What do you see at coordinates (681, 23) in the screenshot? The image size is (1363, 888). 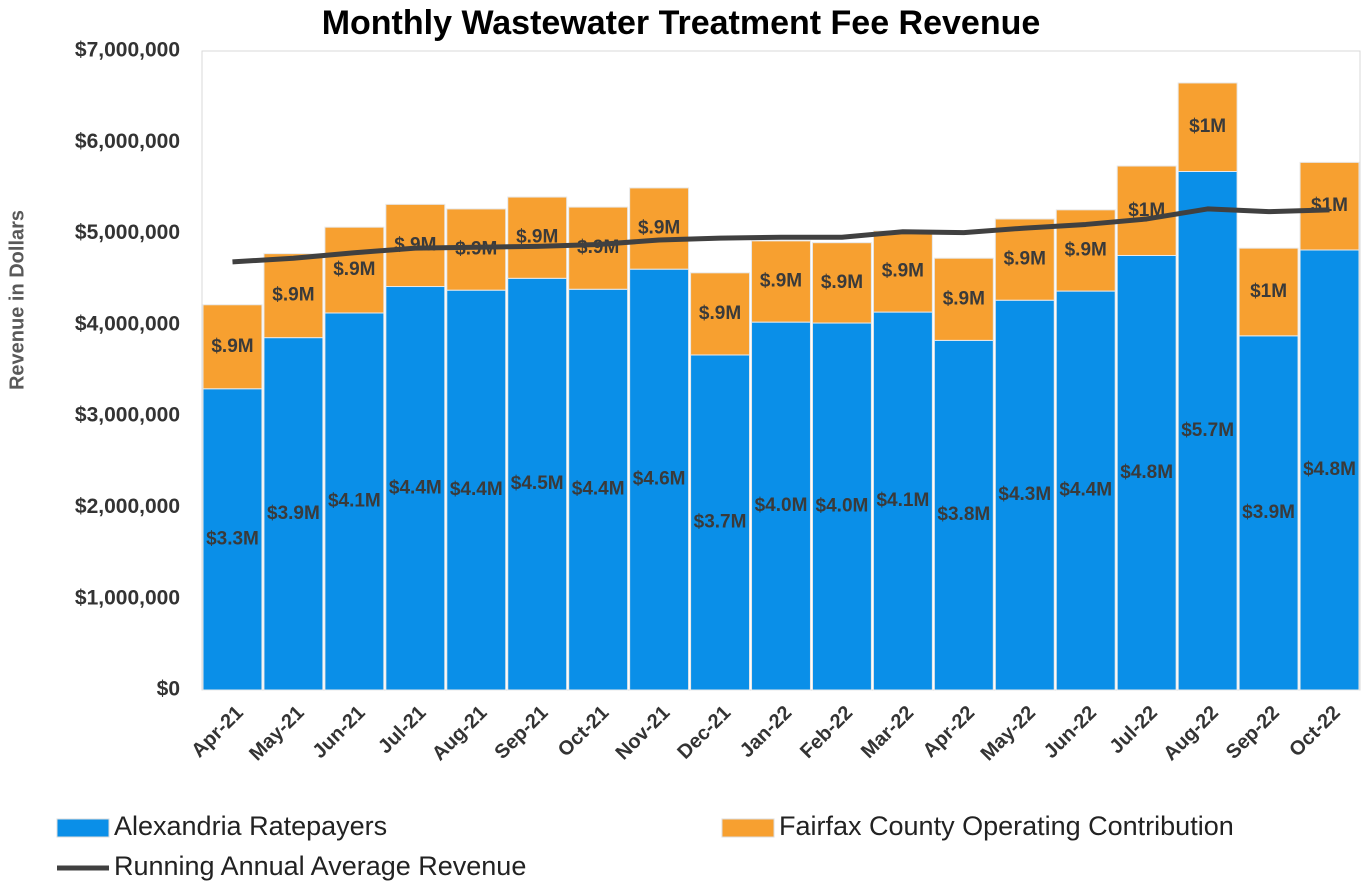 I see `chart-title: Monthly Wastewater Treatment Fee Revenue` at bounding box center [681, 23].